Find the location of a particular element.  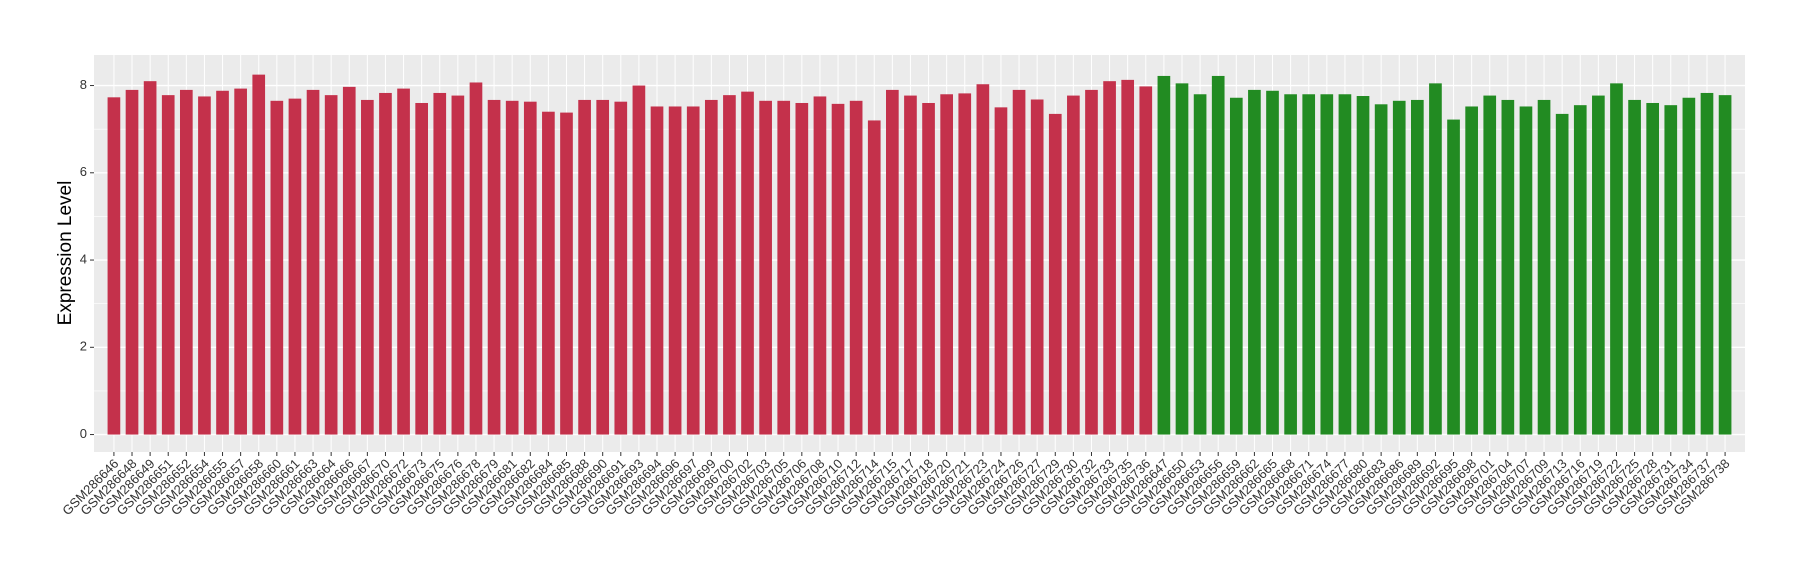

y-tick-label: 0 is located at coordinates (83, 433).